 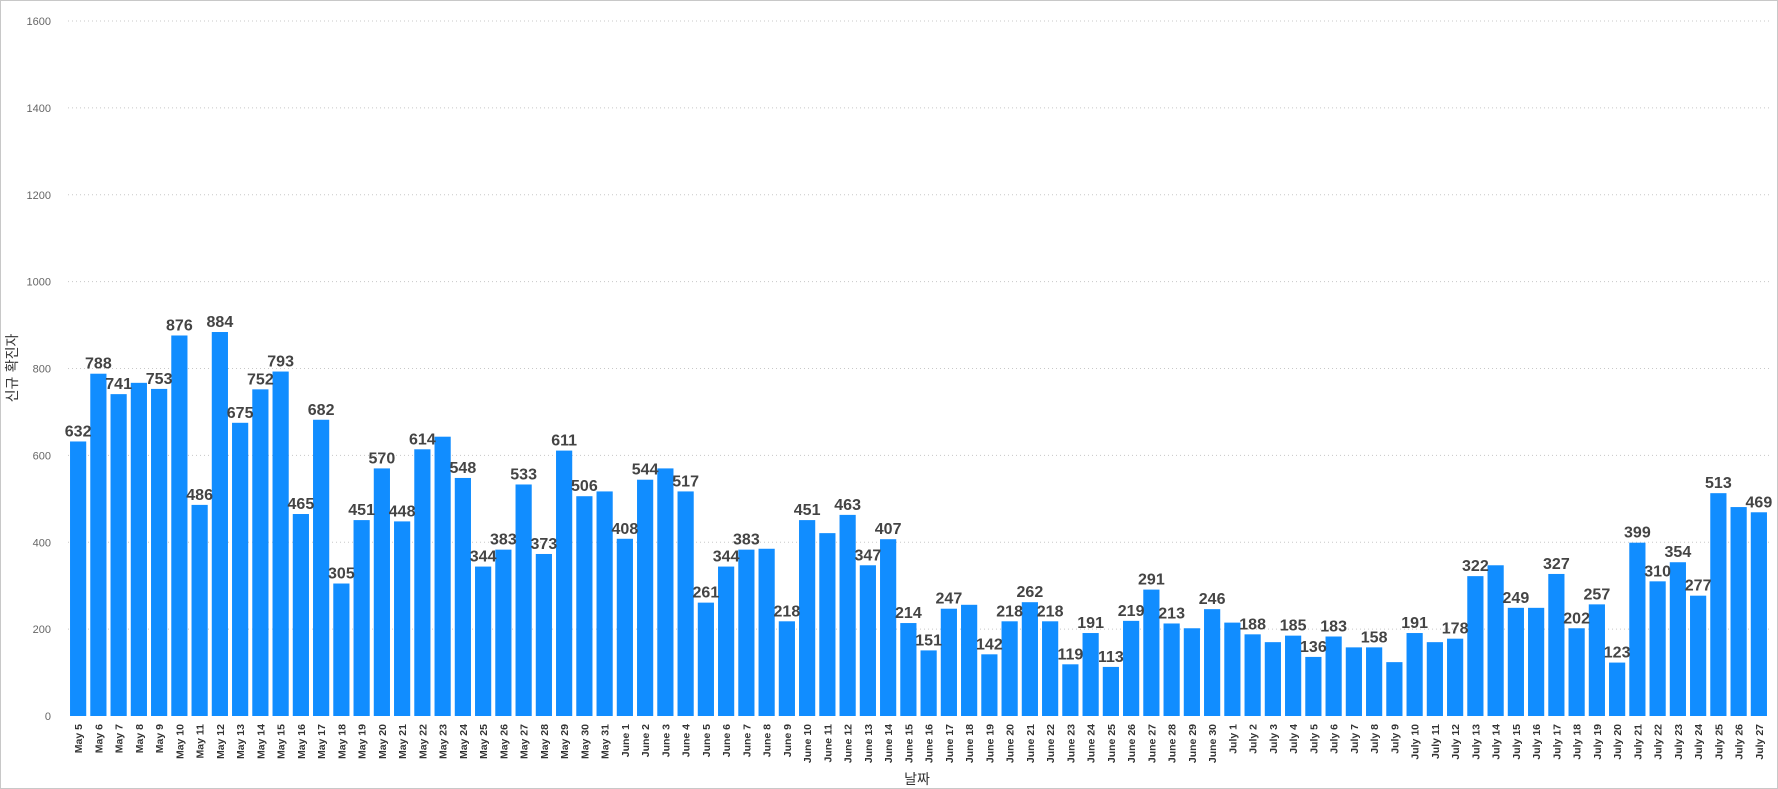 What do you see at coordinates (39, 369) in the screenshot?
I see `y-axis-ticks: 0 200 400 600 800 1000 1200 1400 1600` at bounding box center [39, 369].